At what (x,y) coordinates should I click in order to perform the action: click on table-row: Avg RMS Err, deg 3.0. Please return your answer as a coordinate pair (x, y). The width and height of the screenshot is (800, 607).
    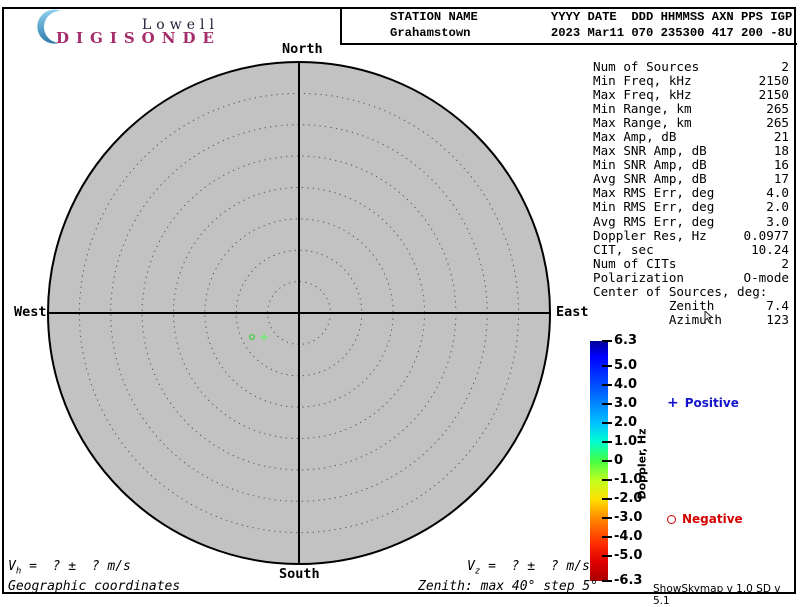
    Looking at the image, I should click on (691, 221).